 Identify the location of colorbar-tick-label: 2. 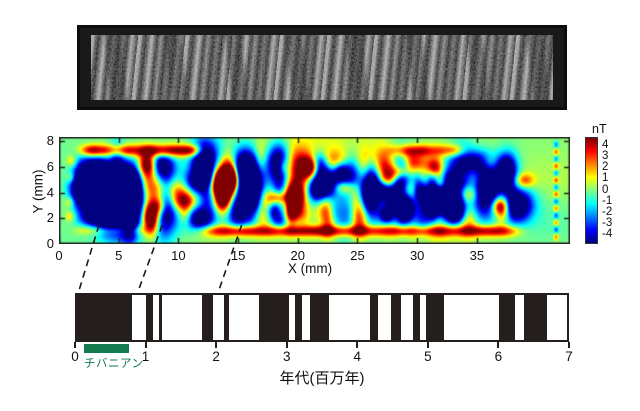
(605, 167).